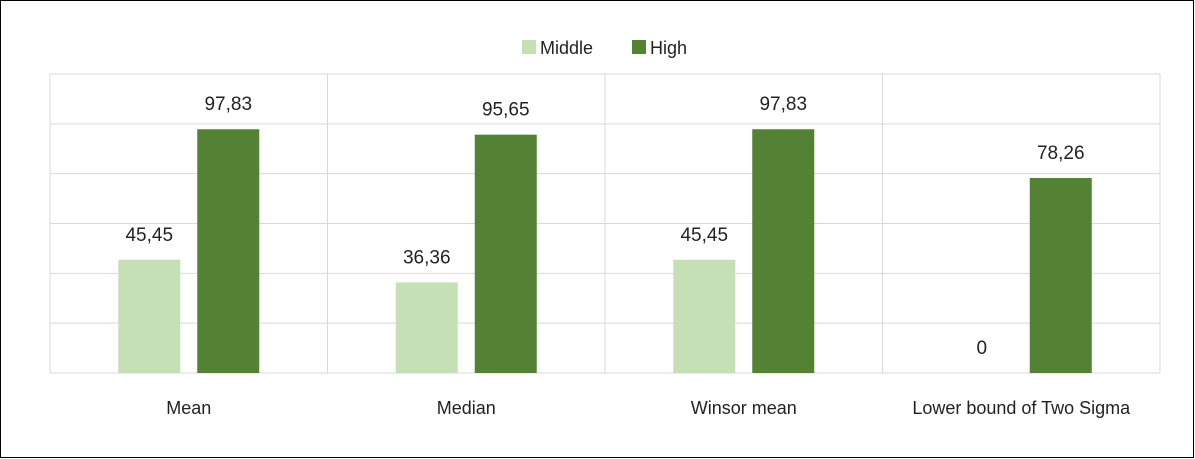 This screenshot has height=459, width=1195. What do you see at coordinates (506, 110) in the screenshot?
I see `data-label: 95,65` at bounding box center [506, 110].